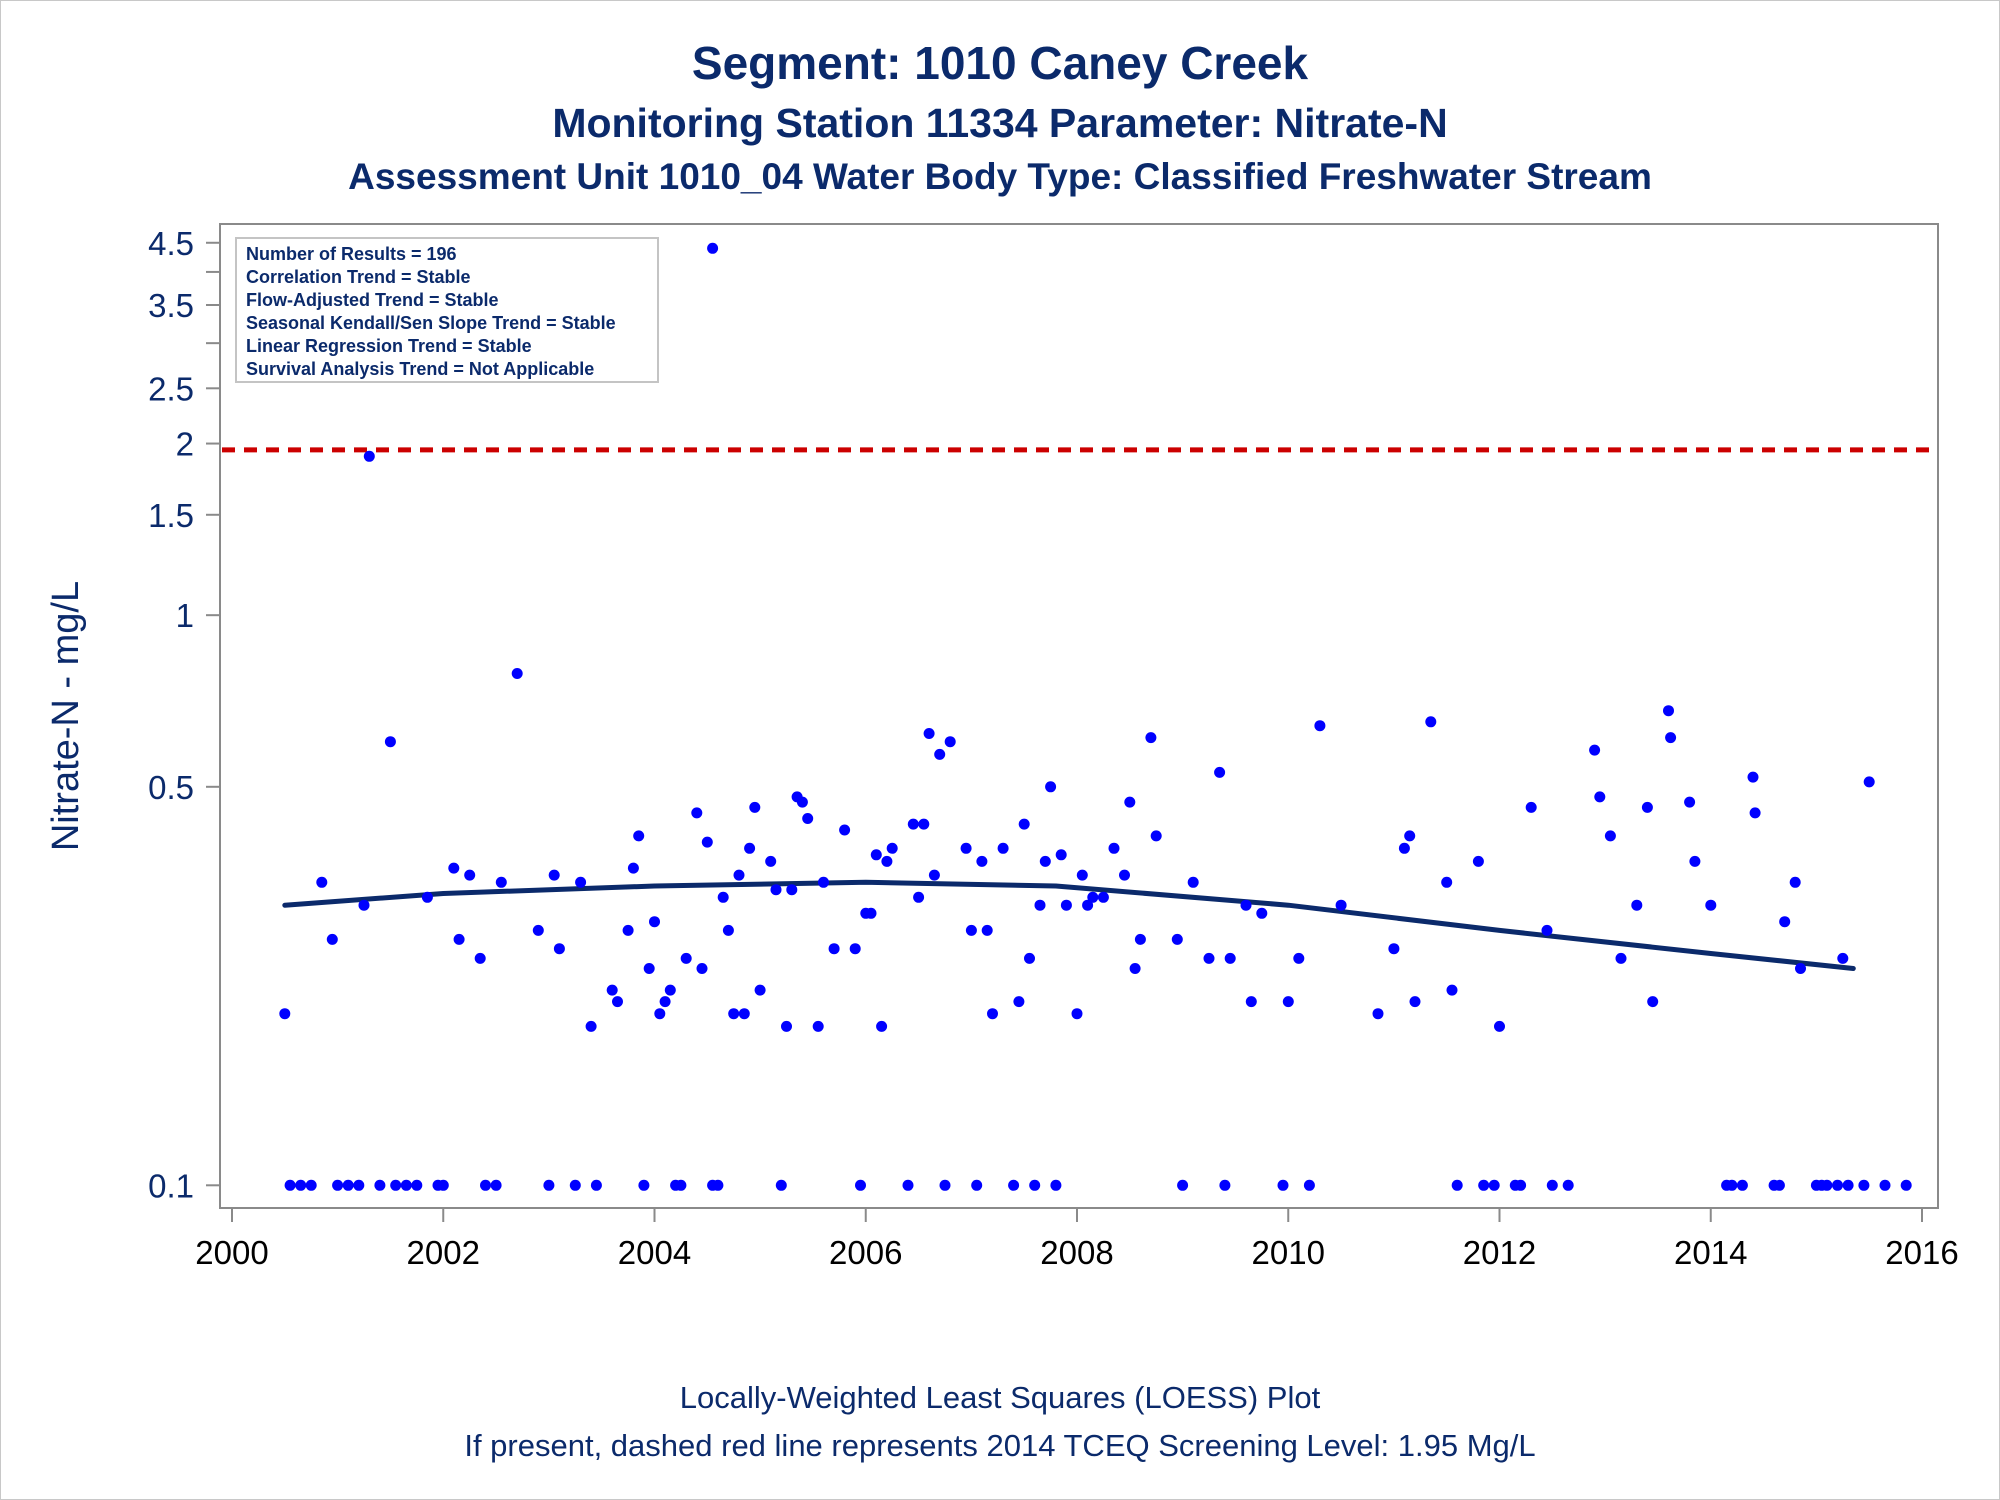 The image size is (2000, 1500). Describe the element at coordinates (171, 515) in the screenshot. I see `y-tick-label: 1.5` at that location.